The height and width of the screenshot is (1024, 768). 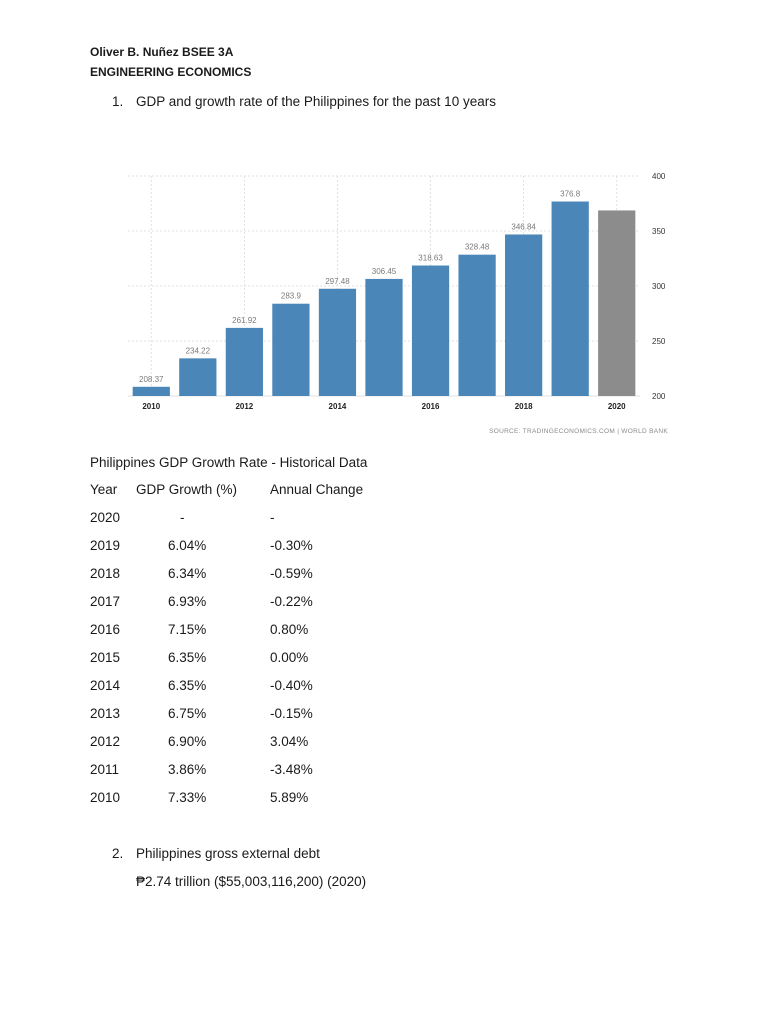 I want to click on table-cell: 2017, so click(x=105, y=601).